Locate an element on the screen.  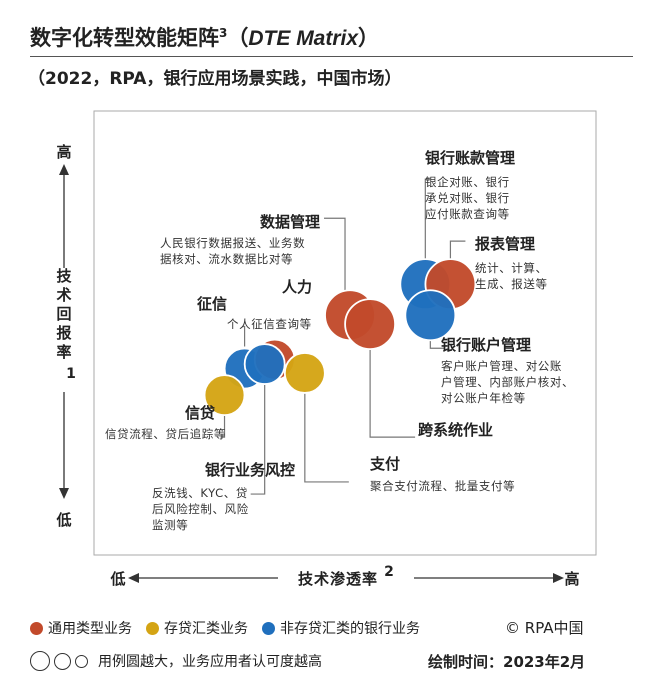
y-axis-title-char: 报 is located at coordinates (63, 333).